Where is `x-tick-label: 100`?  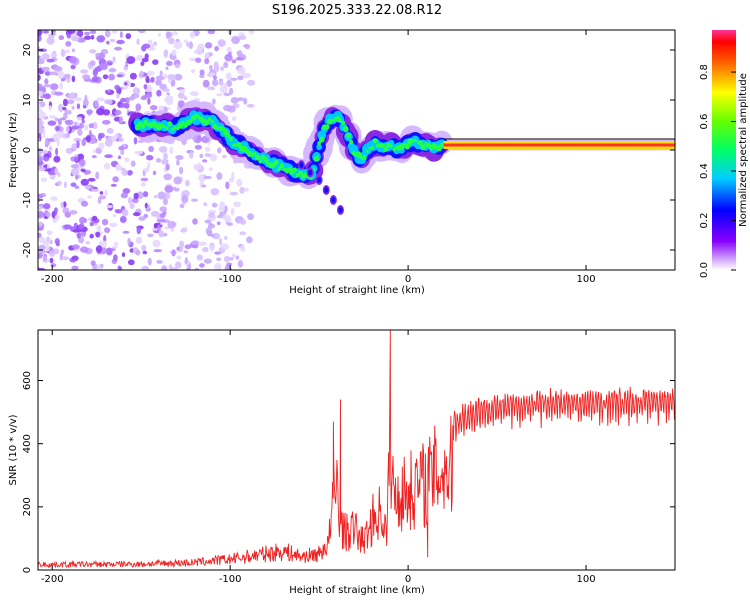
x-tick-label: 100 is located at coordinates (585, 579).